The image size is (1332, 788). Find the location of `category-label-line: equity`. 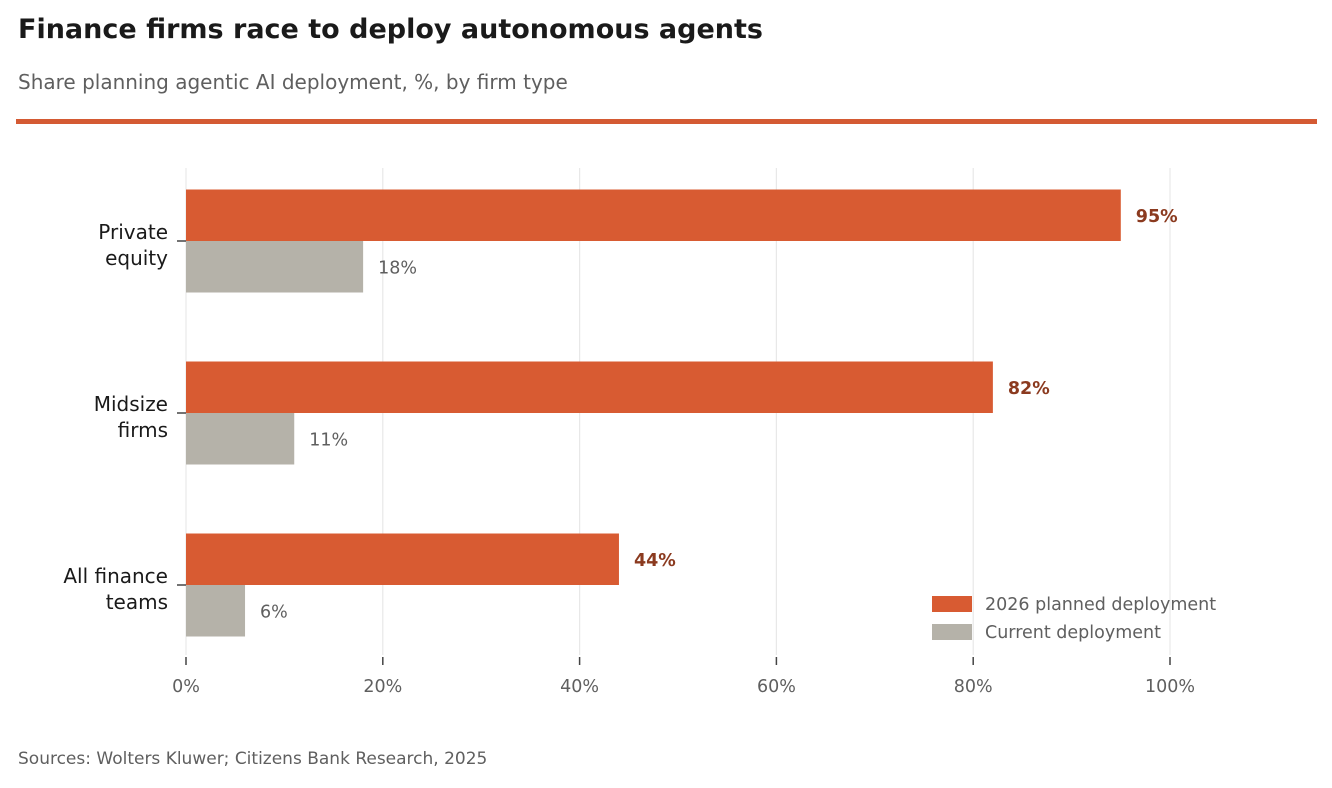

category-label-line: equity is located at coordinates (136, 258).